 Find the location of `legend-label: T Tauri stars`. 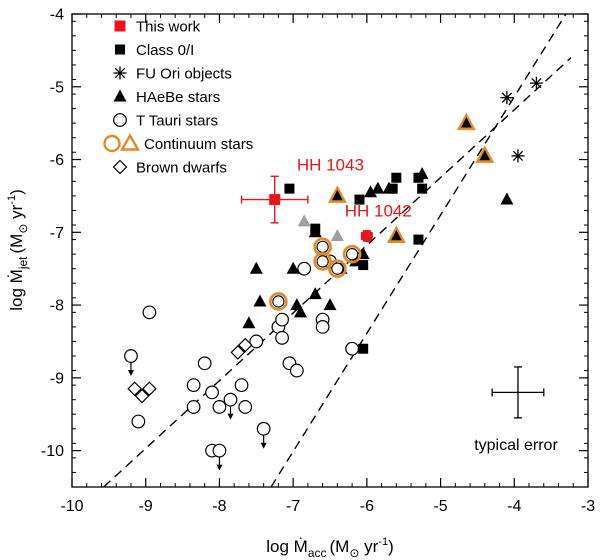

legend-label: T Tauri stars is located at coordinates (177, 121).